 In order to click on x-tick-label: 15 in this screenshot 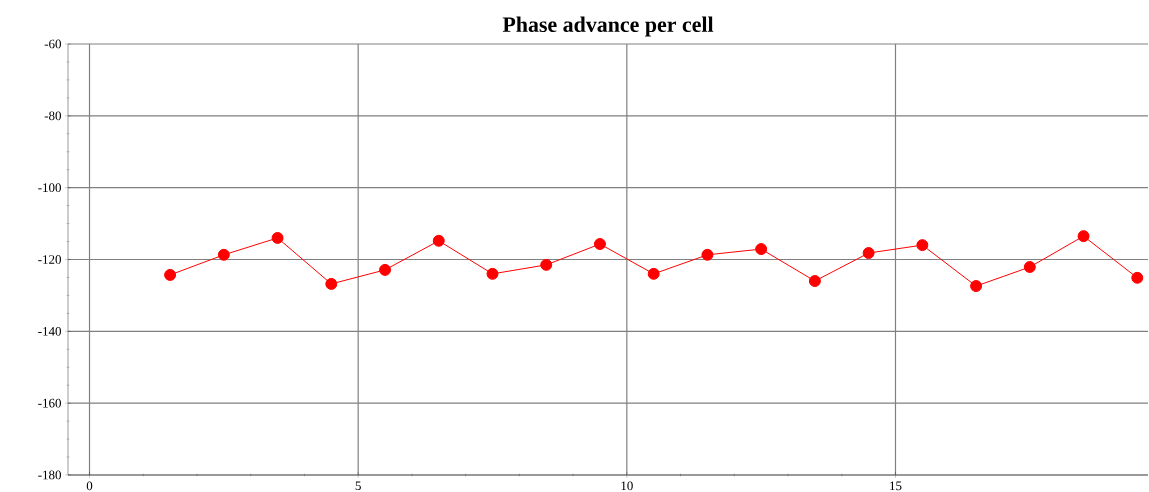, I will do `click(896, 486)`.